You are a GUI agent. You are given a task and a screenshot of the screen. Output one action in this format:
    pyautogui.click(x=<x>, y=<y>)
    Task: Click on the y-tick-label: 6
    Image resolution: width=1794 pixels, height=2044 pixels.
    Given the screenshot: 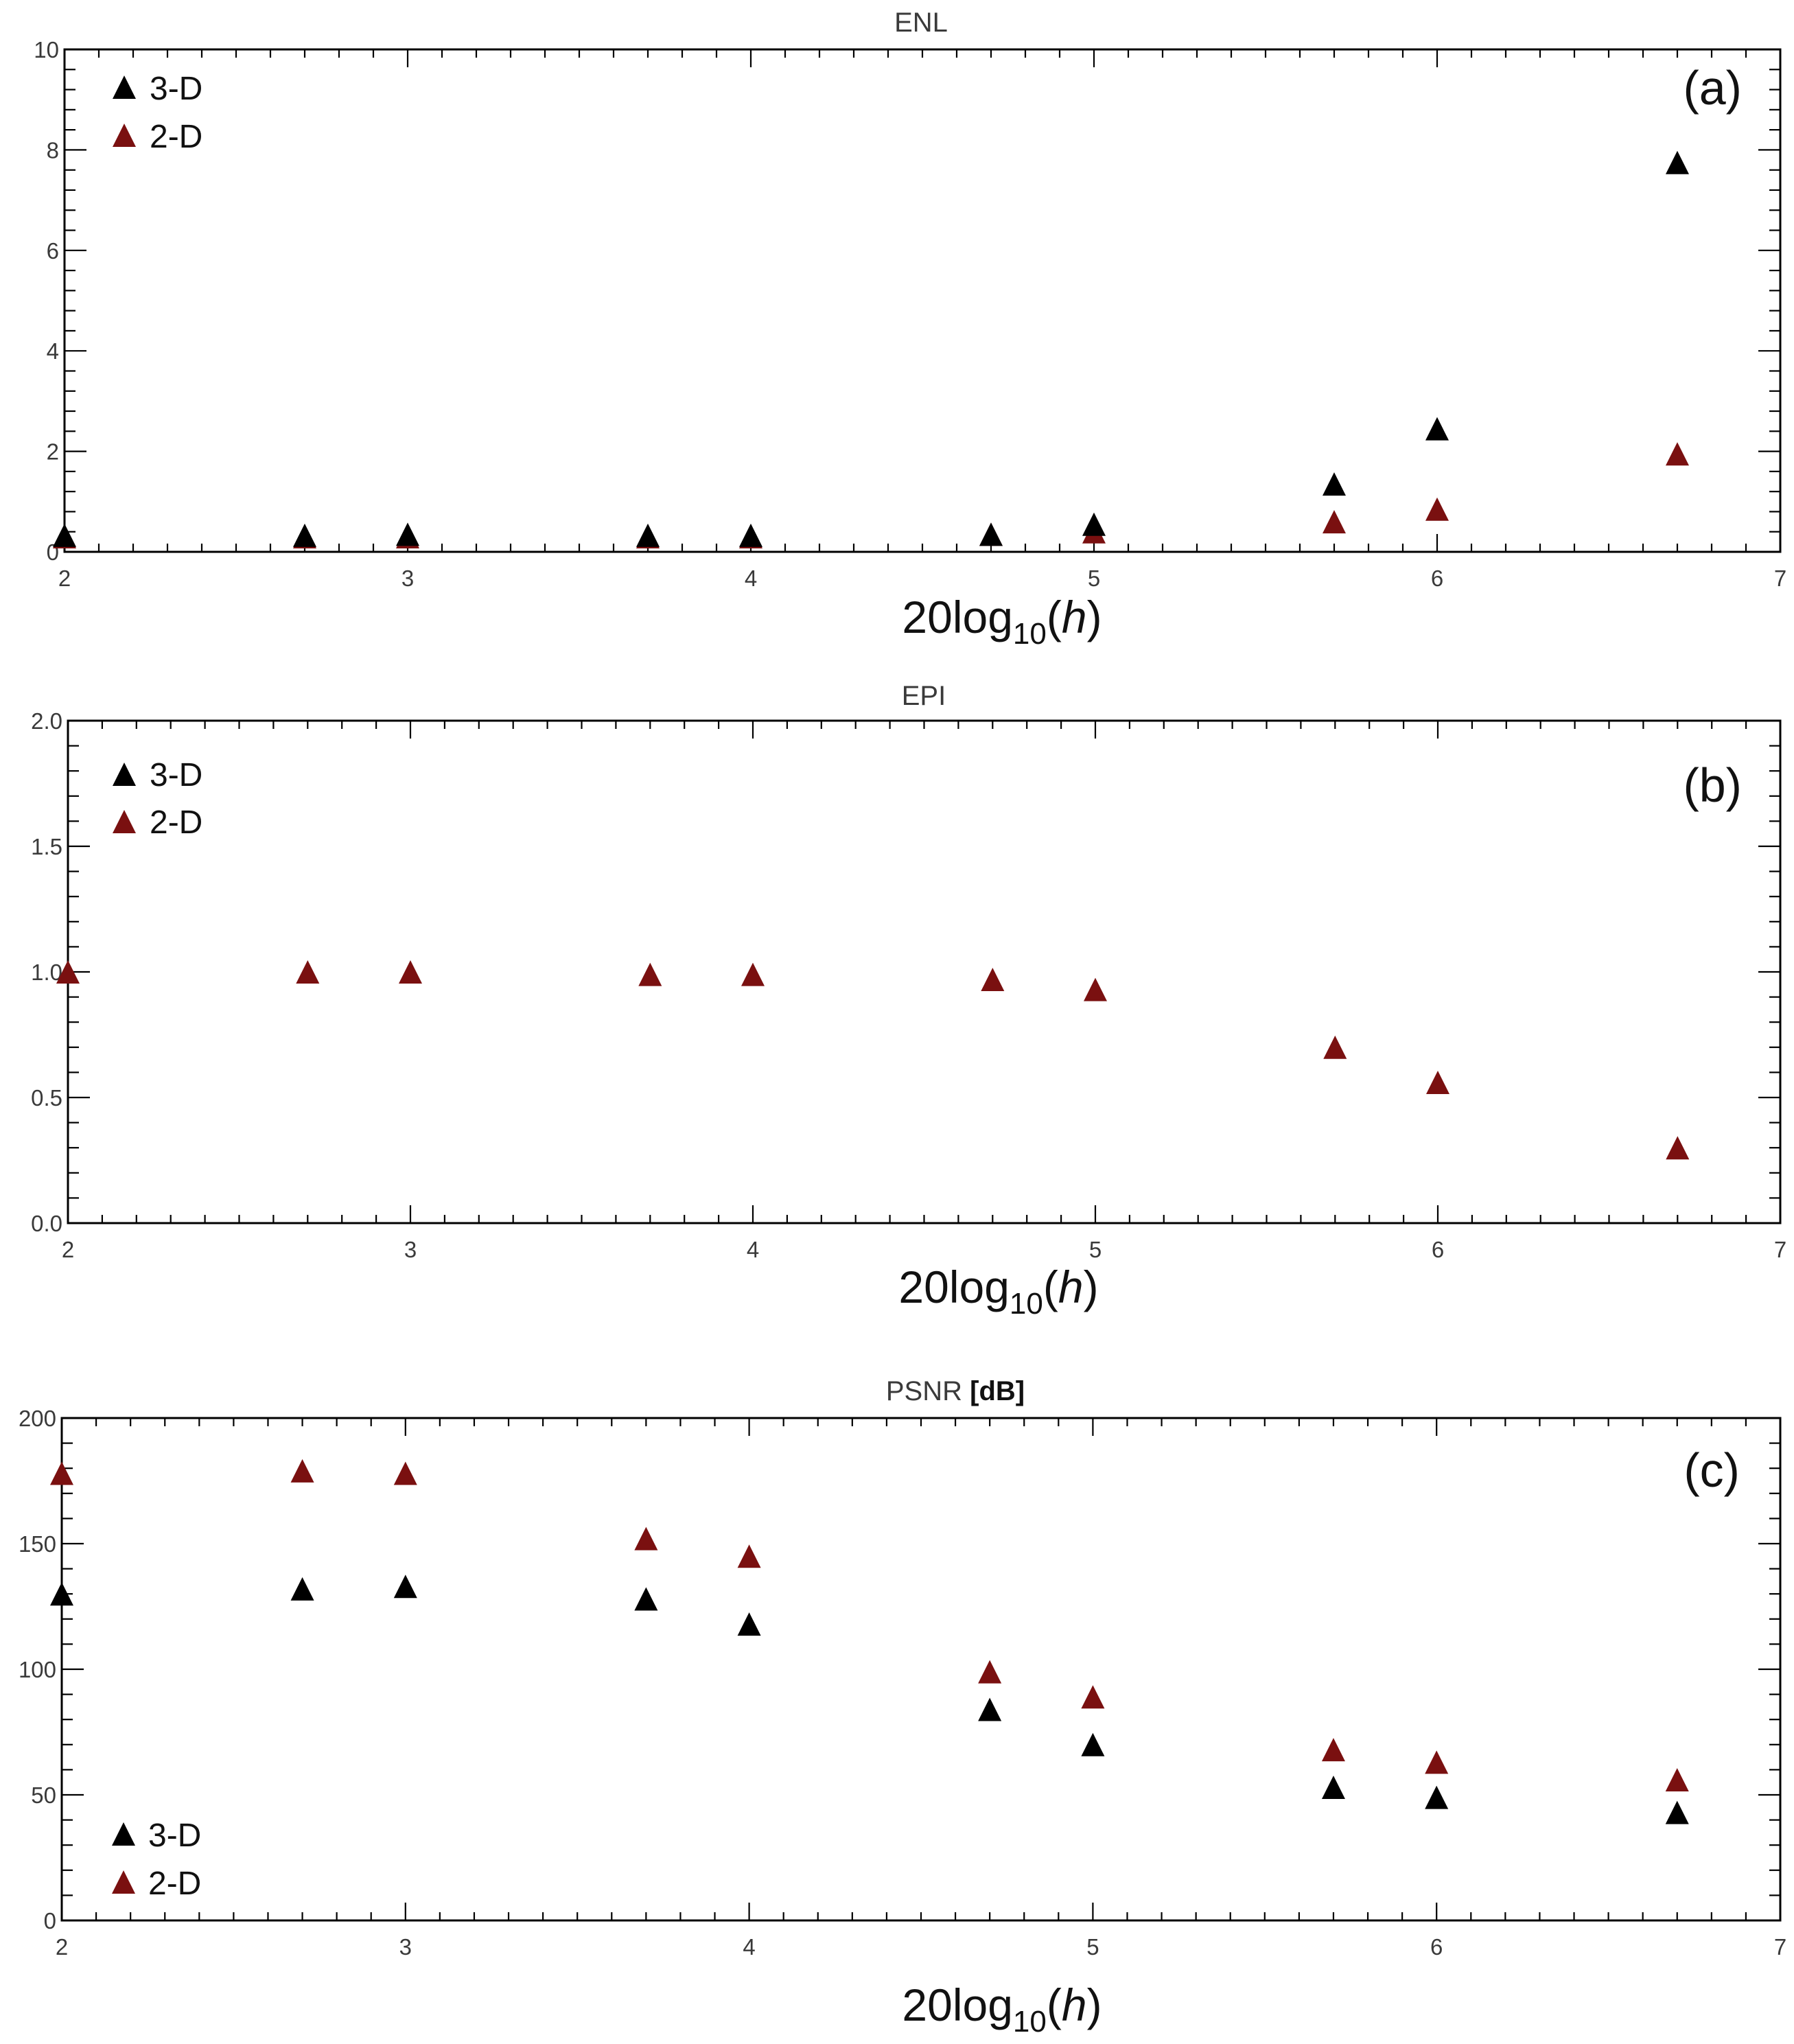 What is the action you would take?
    pyautogui.click(x=53, y=251)
    